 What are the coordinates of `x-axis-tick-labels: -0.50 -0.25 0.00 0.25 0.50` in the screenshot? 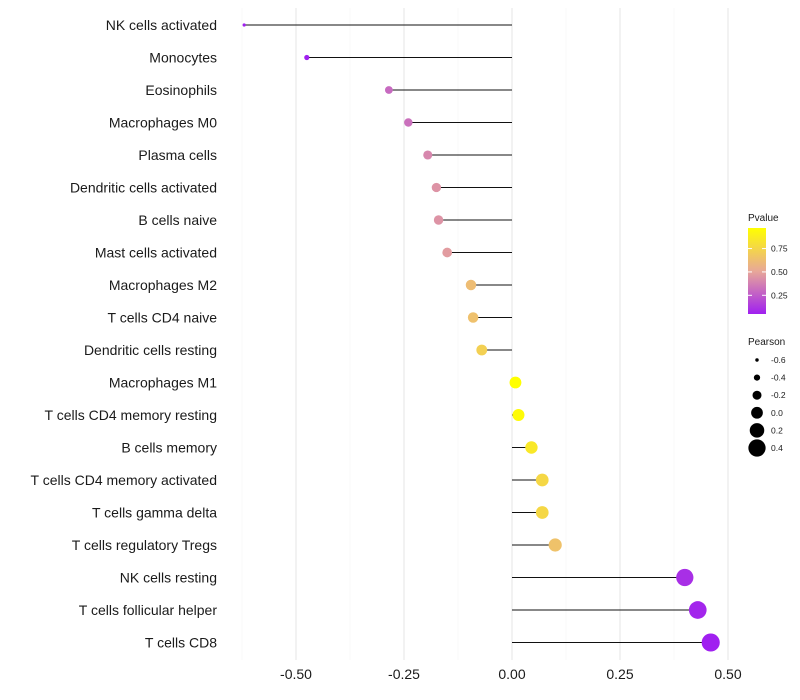 It's located at (511, 674).